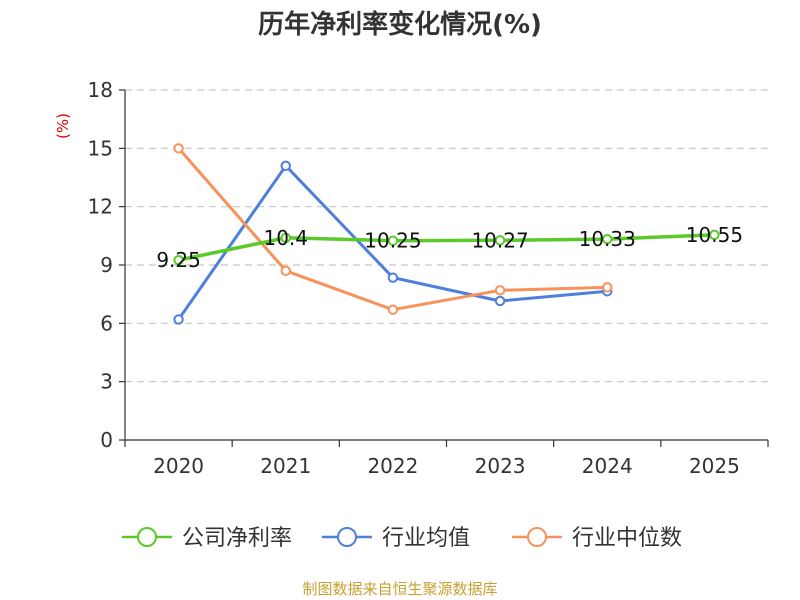 The height and width of the screenshot is (600, 800). What do you see at coordinates (392, 466) in the screenshot?
I see `x-tick-label: 2022` at bounding box center [392, 466].